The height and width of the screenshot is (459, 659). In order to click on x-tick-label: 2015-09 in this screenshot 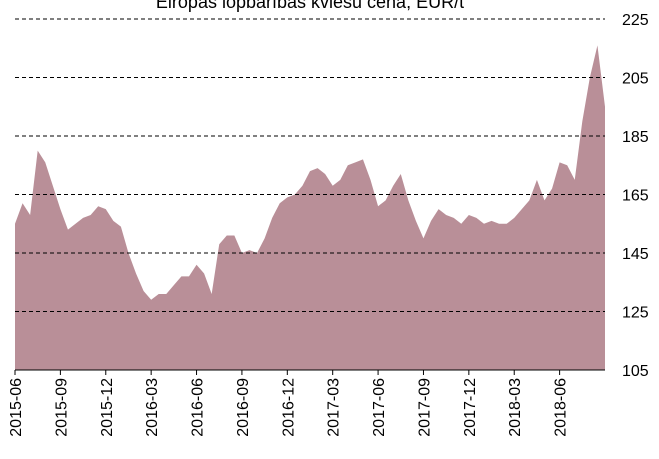, I will do `click(61, 407)`.